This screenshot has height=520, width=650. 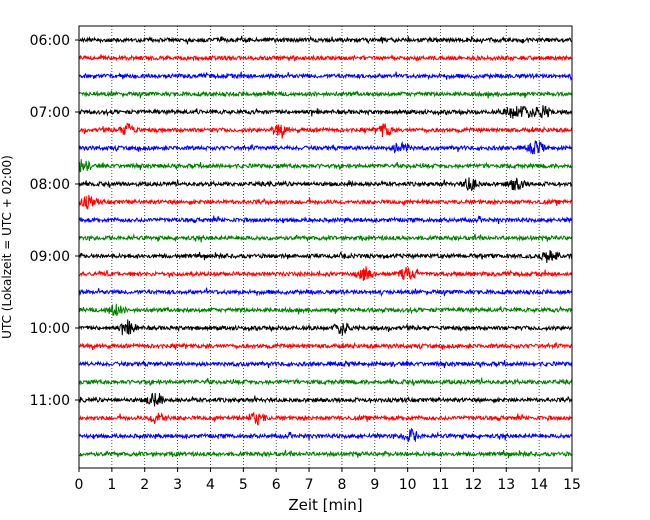 I want to click on x-axis: 0 1 2 3 4 5 6 7 8 9 10 11 12 13 14 15, so click(x=328, y=480).